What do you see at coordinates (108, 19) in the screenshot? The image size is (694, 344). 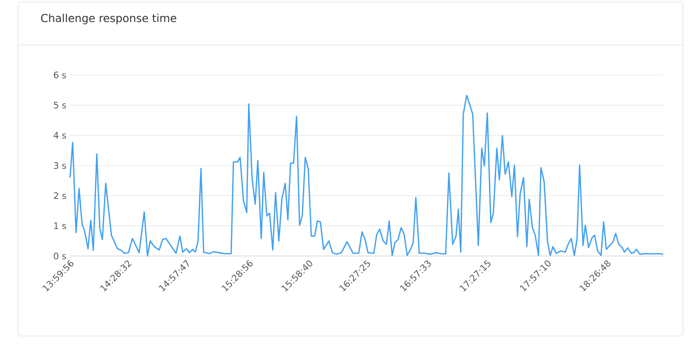 I see `chart-title: Challenge response time` at bounding box center [108, 19].